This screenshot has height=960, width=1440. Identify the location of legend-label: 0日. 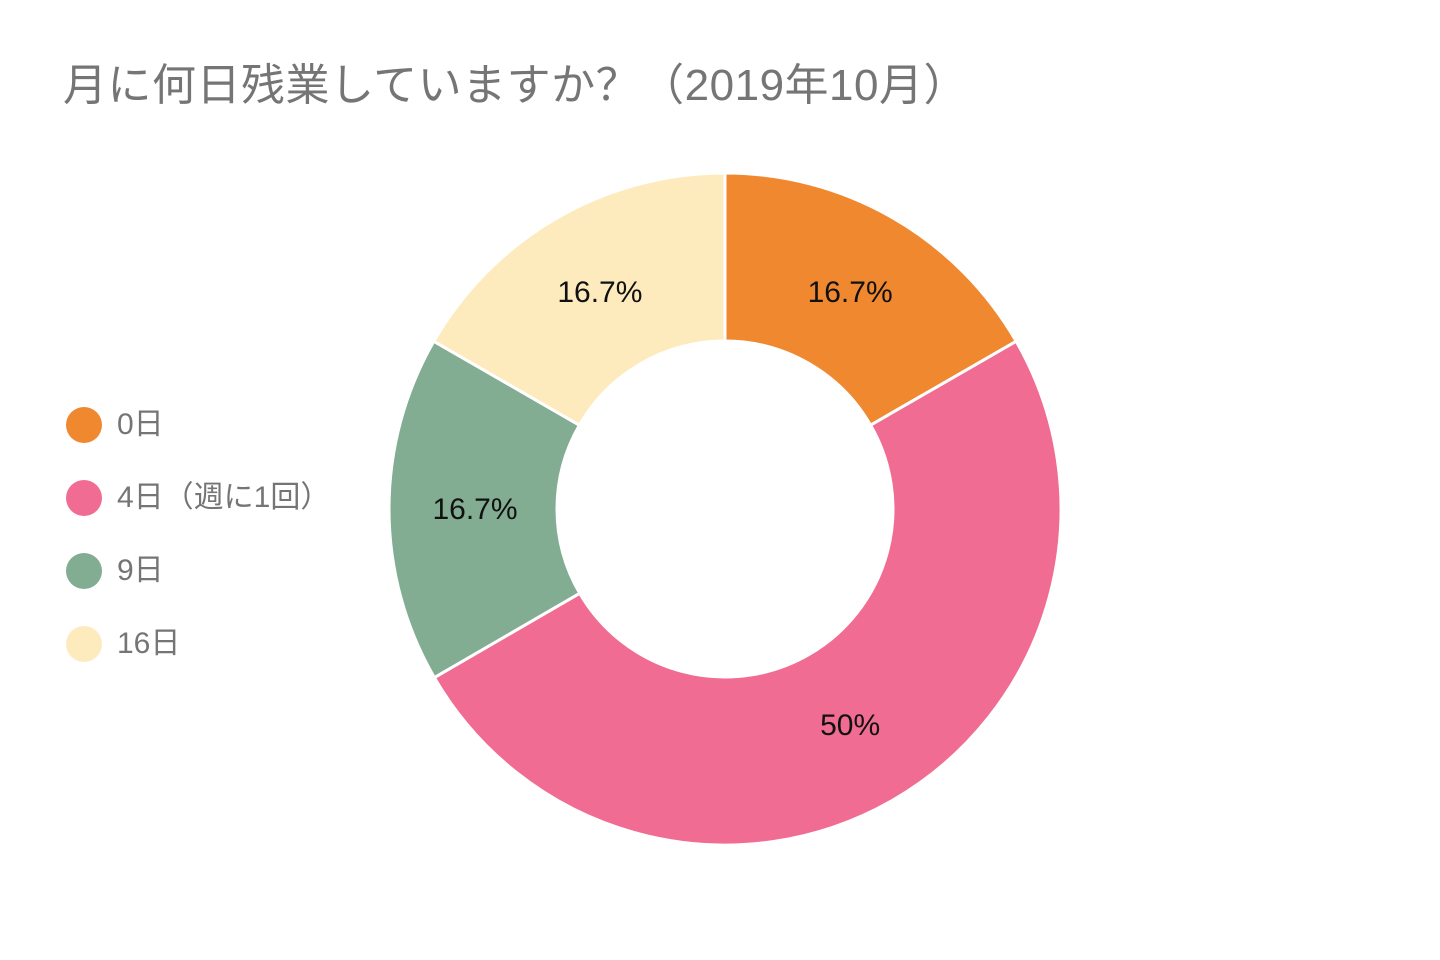
(140, 424).